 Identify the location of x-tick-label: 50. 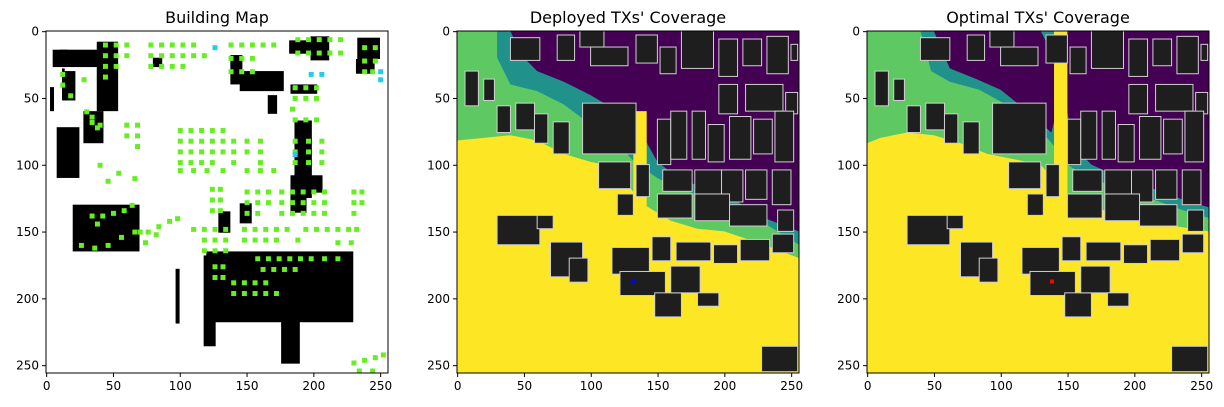
(113, 386).